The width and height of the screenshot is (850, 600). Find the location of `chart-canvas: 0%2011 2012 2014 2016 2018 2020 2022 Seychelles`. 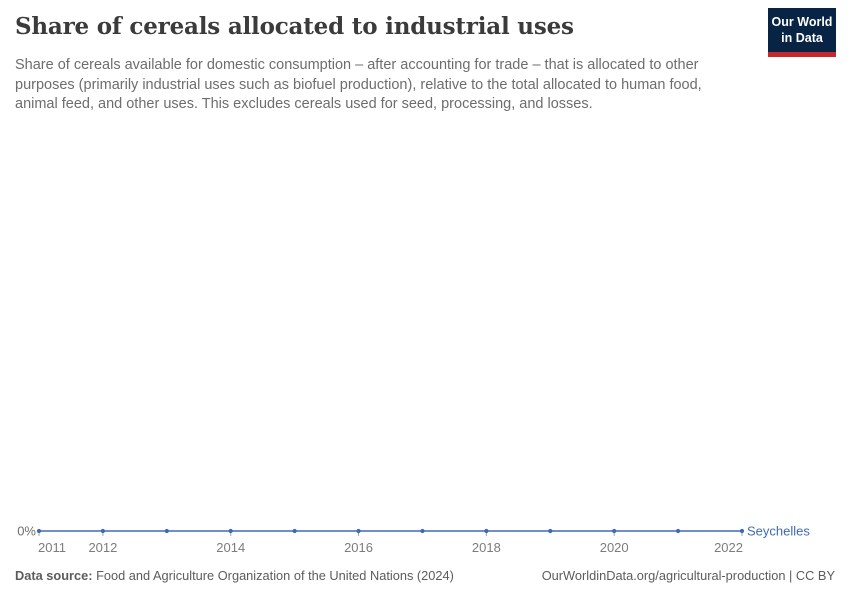

chart-canvas: 0%2011 2012 2014 2016 2018 2020 2022 Seychelles is located at coordinates (413, 540).